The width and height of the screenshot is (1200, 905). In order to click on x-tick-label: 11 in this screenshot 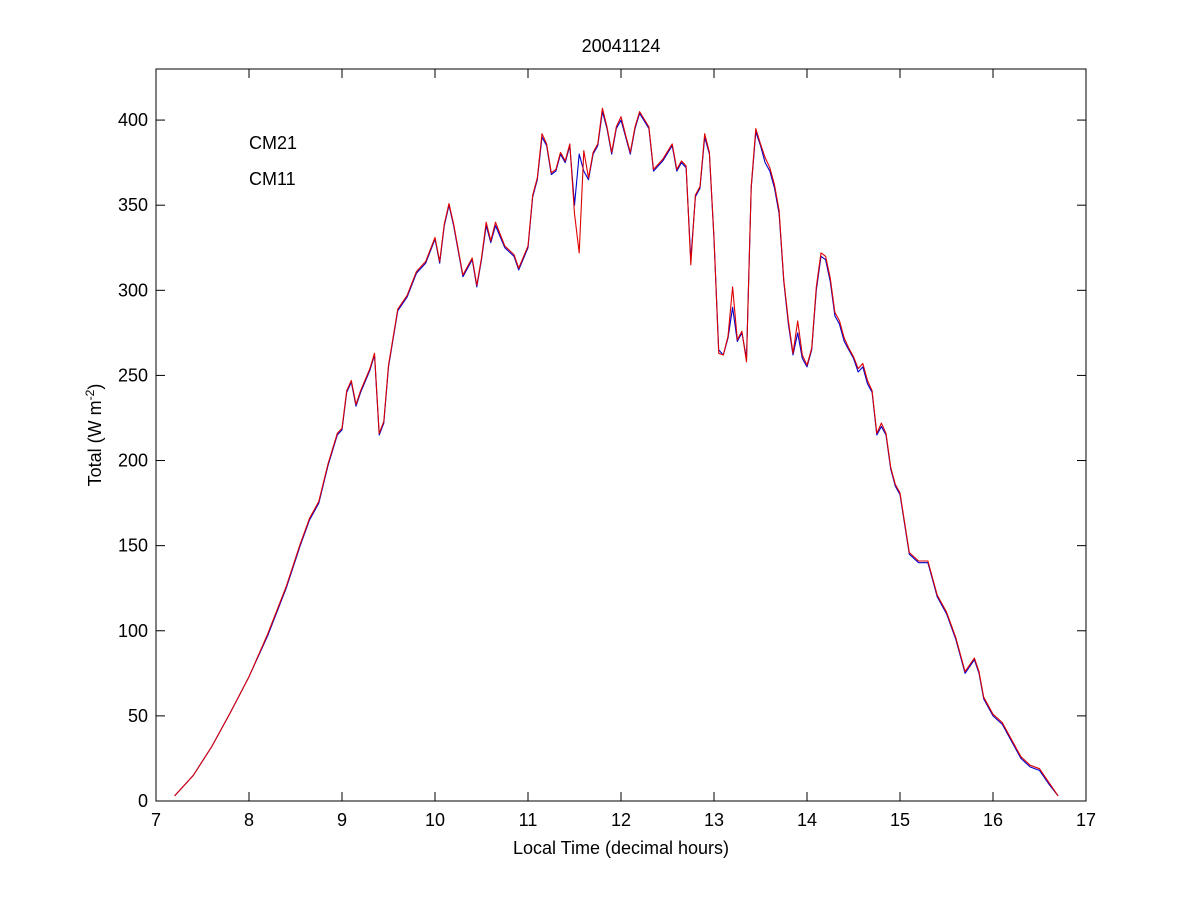, I will do `click(528, 820)`.